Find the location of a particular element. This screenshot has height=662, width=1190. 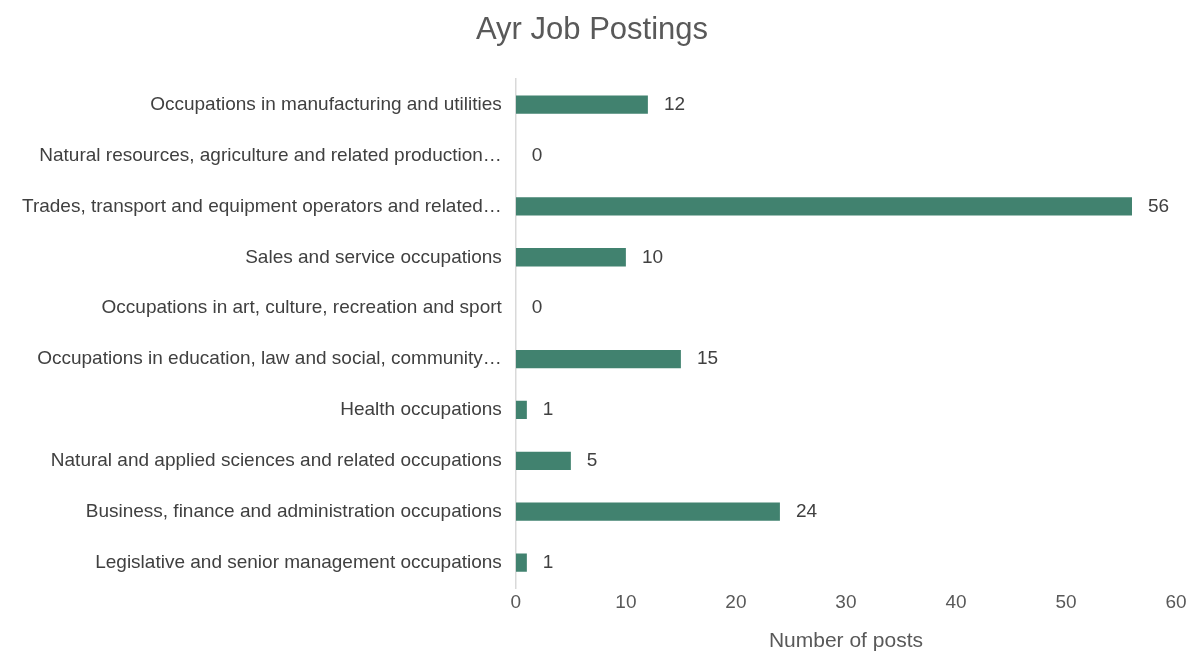

y-tick-label: Business, finance and administration occupations is located at coordinates (293, 510).